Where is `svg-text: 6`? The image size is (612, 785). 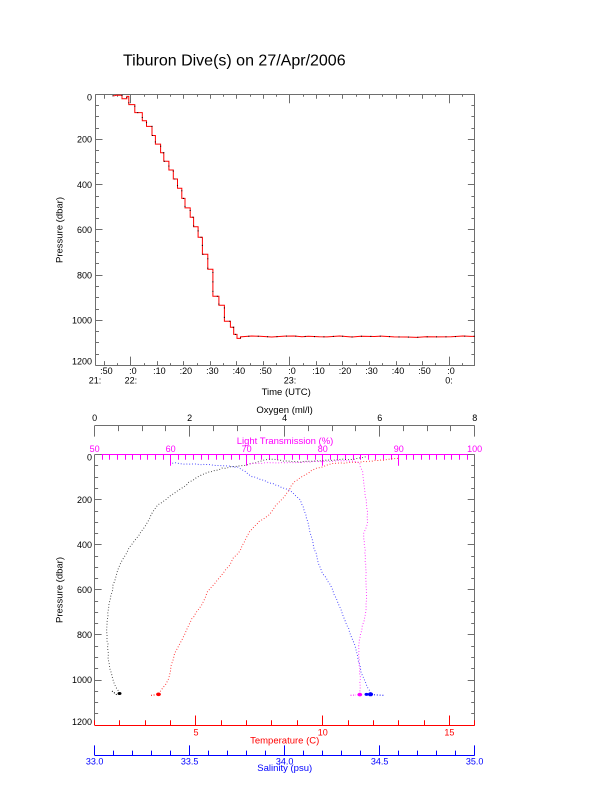
svg-text: 6 is located at coordinates (379, 418).